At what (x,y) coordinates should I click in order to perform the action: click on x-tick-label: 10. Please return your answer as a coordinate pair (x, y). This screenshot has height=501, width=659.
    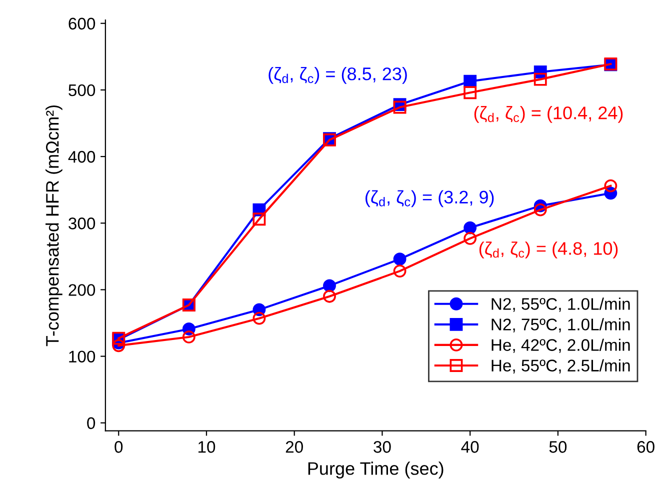
    Looking at the image, I should click on (207, 447).